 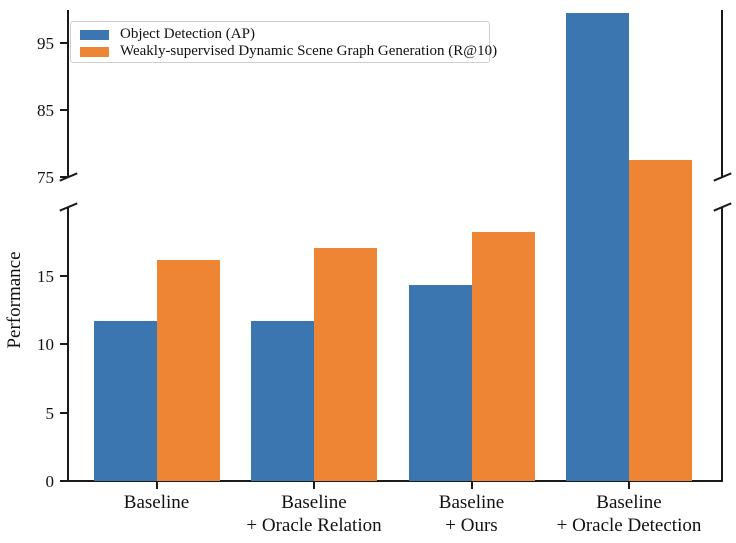 What do you see at coordinates (471, 514) in the screenshot?
I see `x-tick-label-2: Baseline + Ours` at bounding box center [471, 514].